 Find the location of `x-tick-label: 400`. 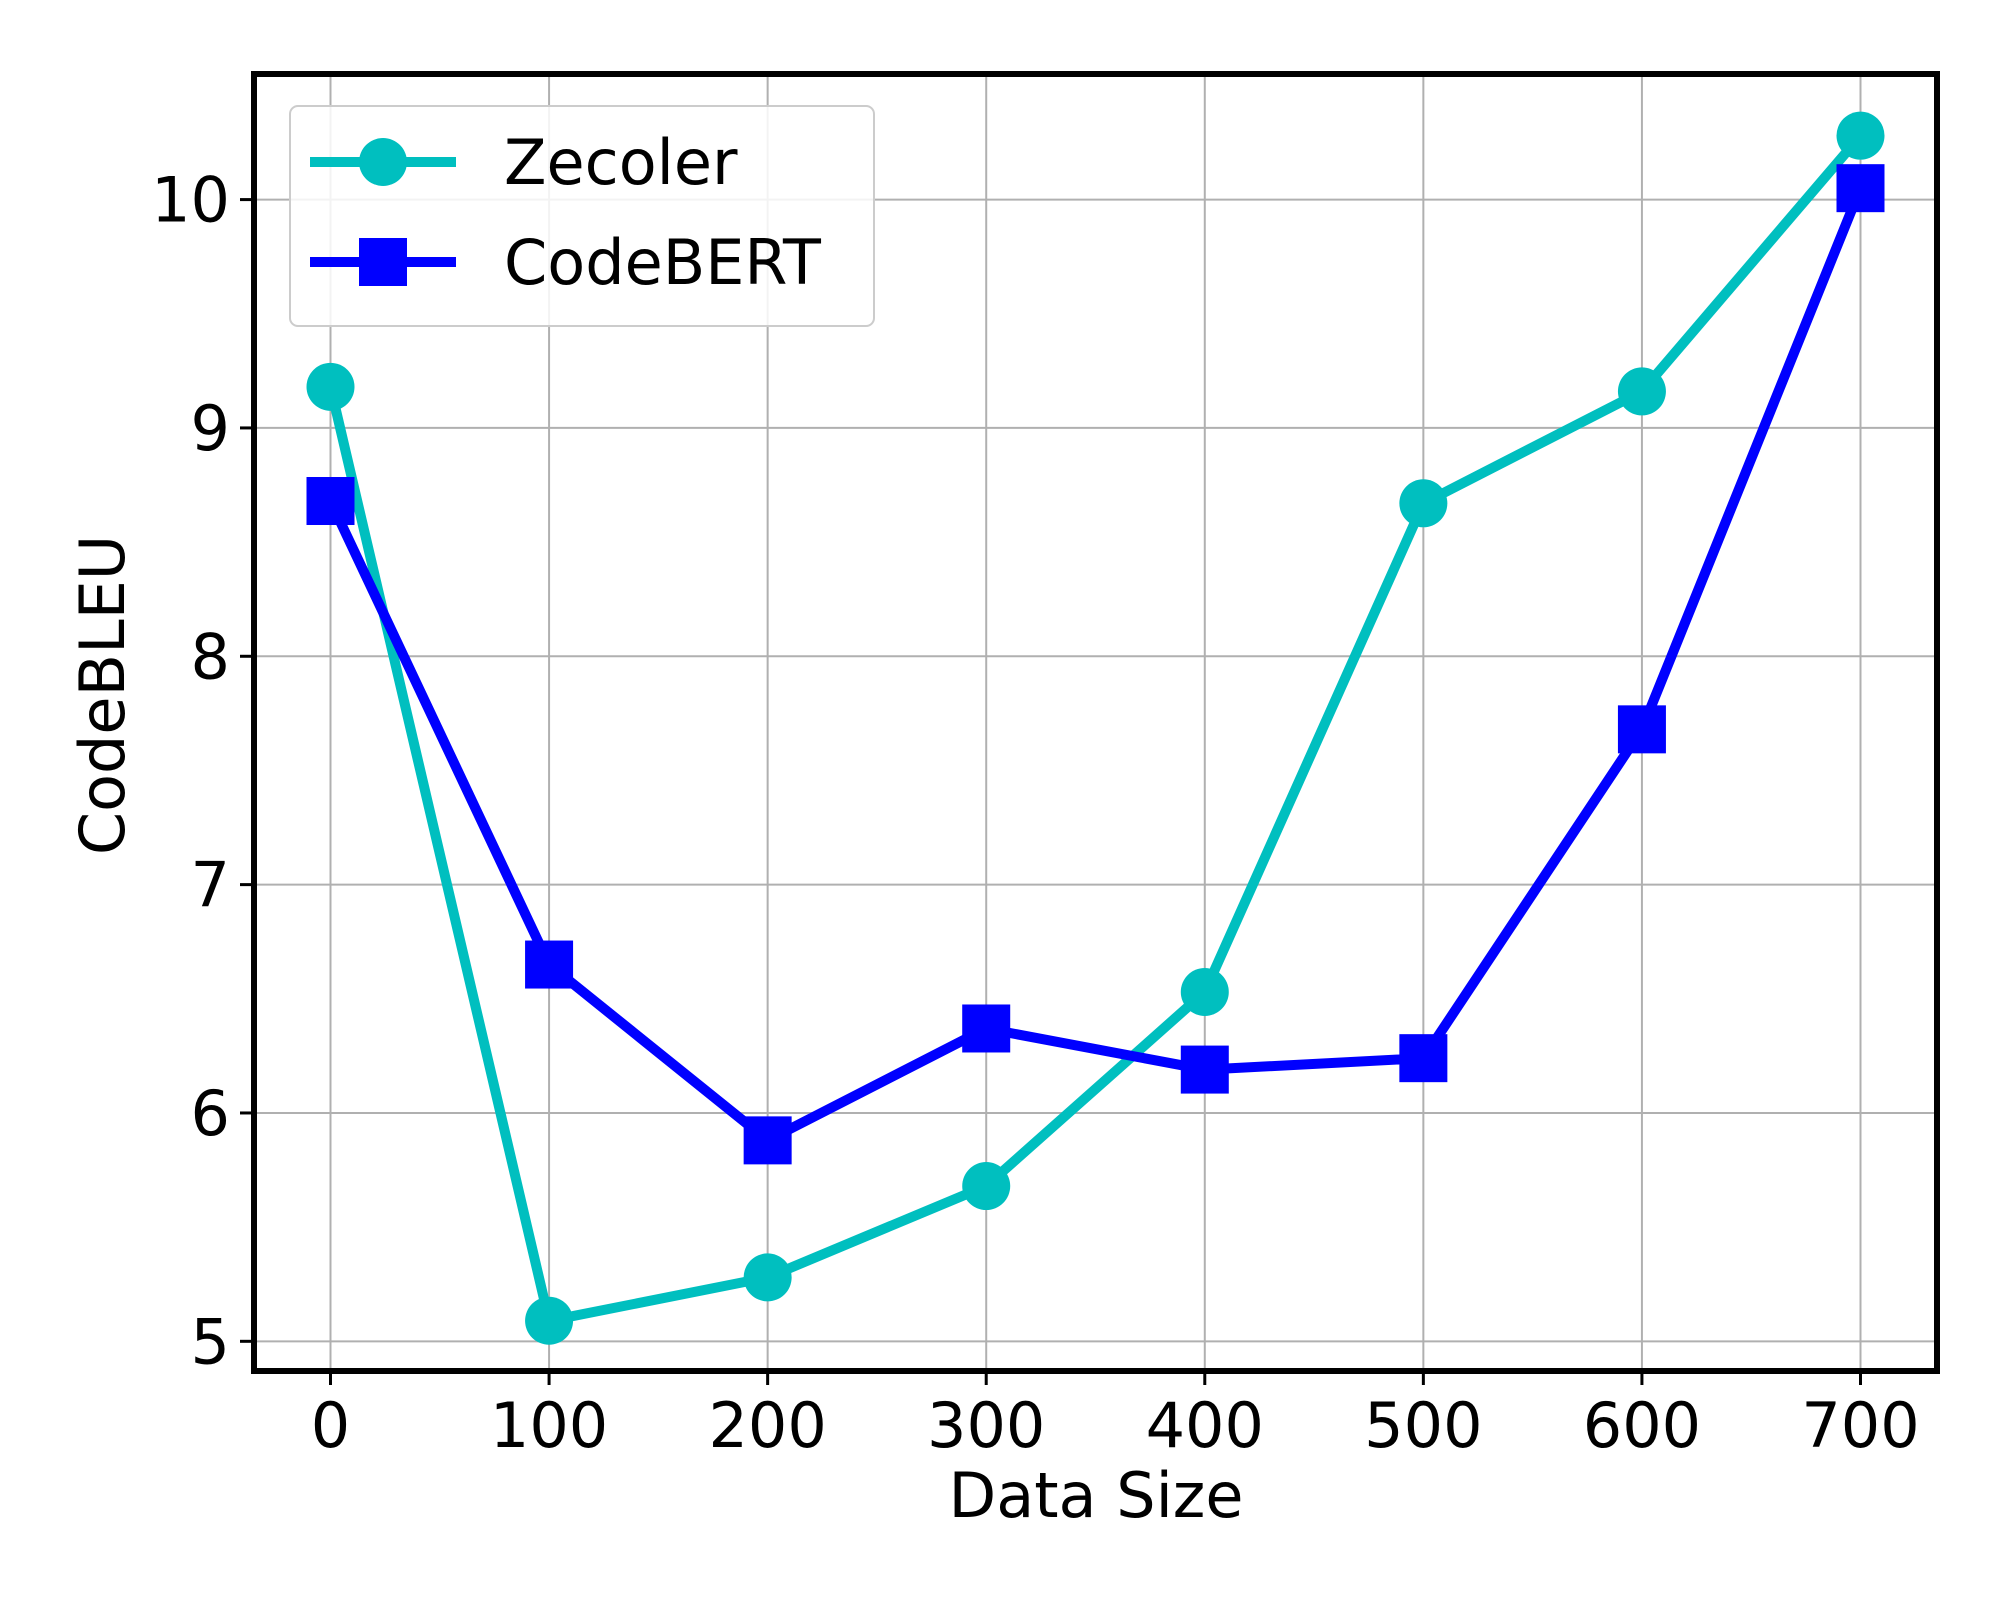

x-tick-label: 400 is located at coordinates (1205, 1425).